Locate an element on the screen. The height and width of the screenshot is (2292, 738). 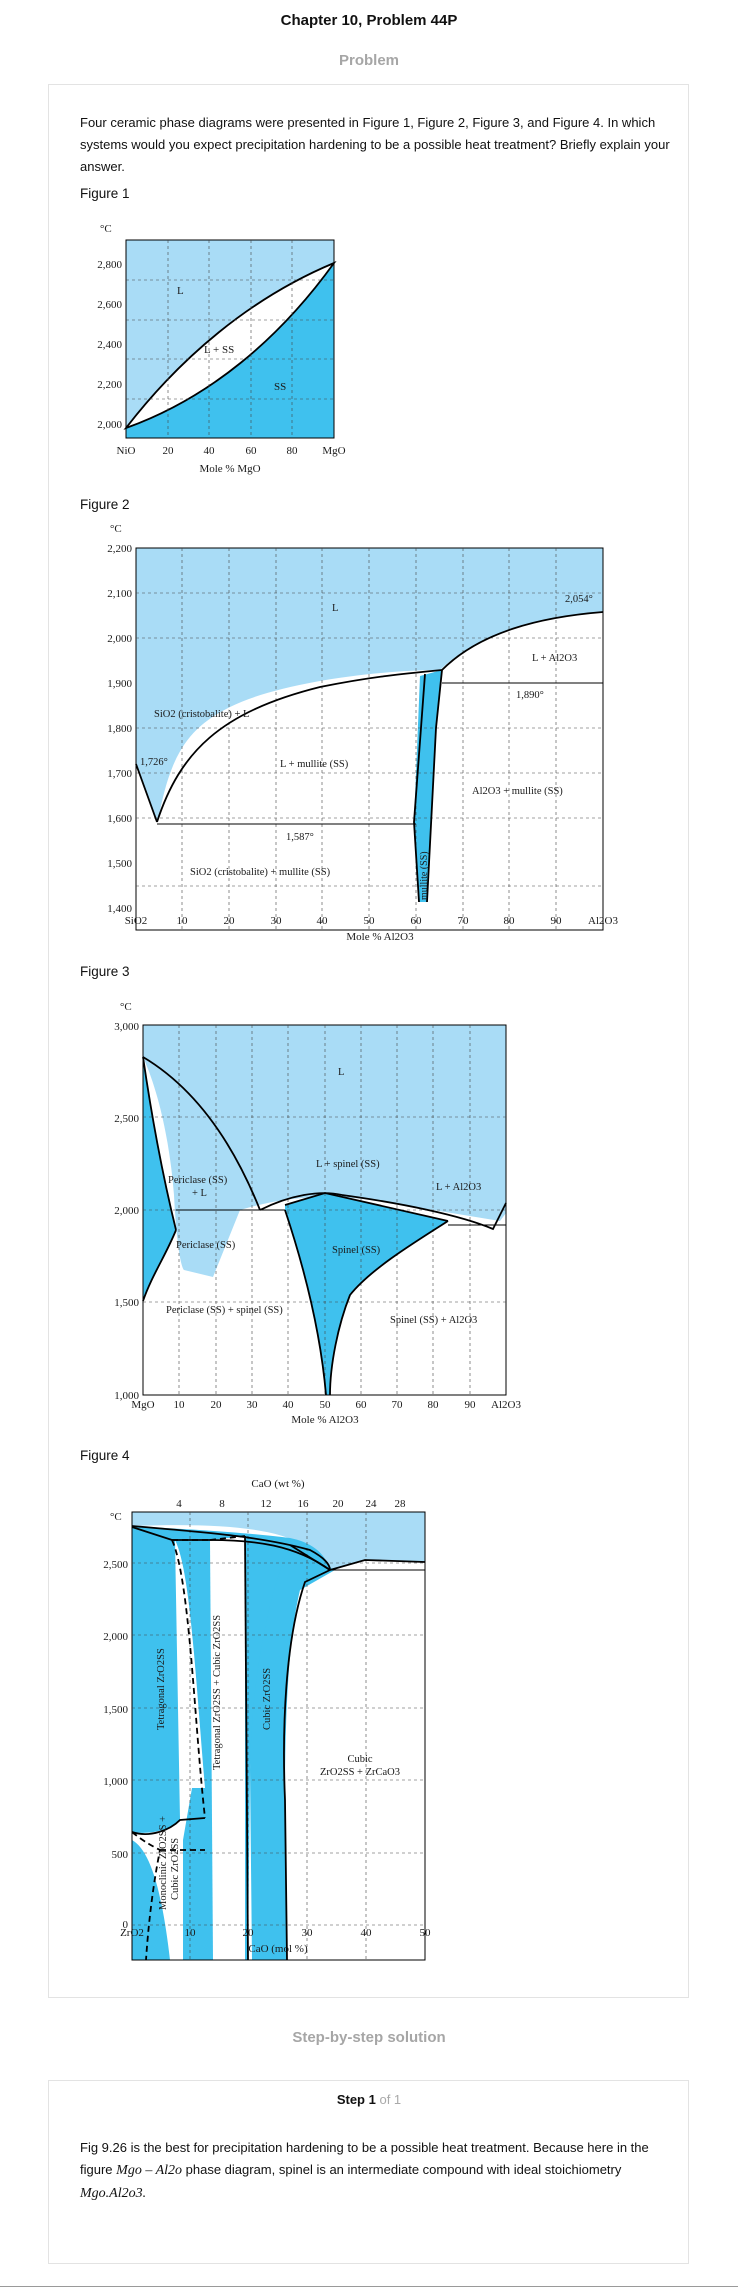
fig1-x-tick: 20 is located at coordinates (169, 451).